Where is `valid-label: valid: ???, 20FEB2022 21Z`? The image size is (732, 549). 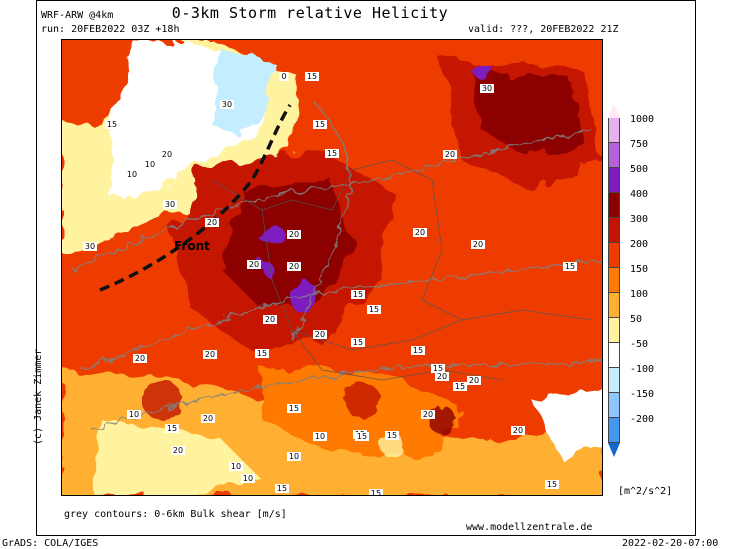
valid-label: valid: ???, 20FEB2022 21Z is located at coordinates (543, 29).